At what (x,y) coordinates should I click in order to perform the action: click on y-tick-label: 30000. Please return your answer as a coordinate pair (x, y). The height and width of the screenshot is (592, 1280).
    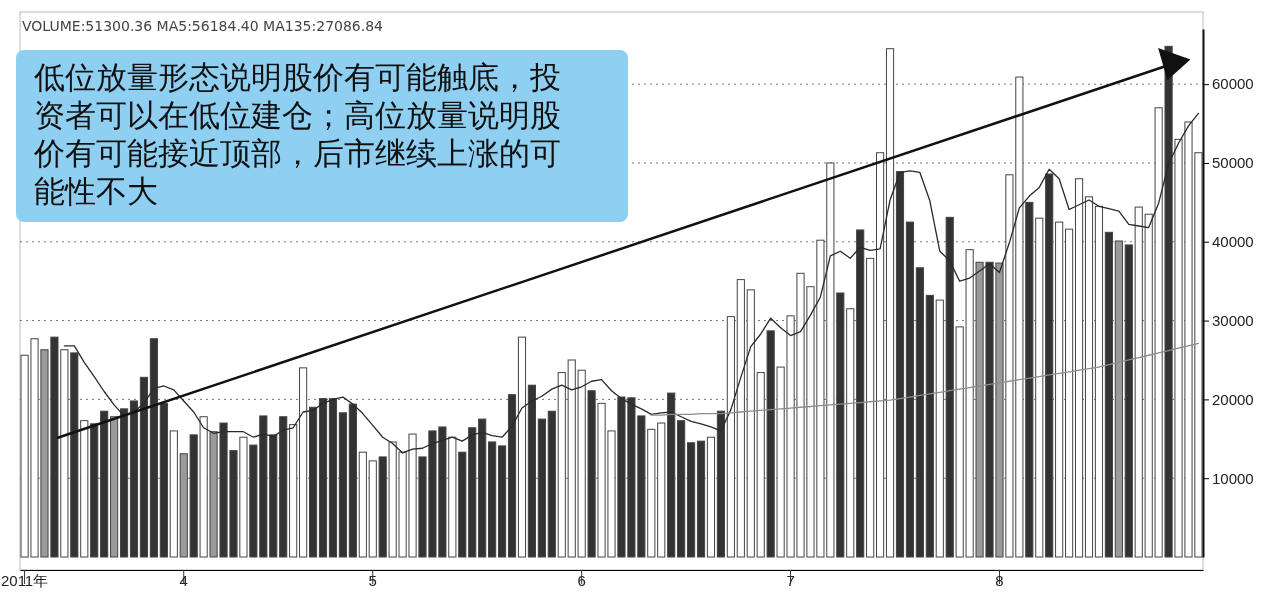
    Looking at the image, I should click on (1233, 320).